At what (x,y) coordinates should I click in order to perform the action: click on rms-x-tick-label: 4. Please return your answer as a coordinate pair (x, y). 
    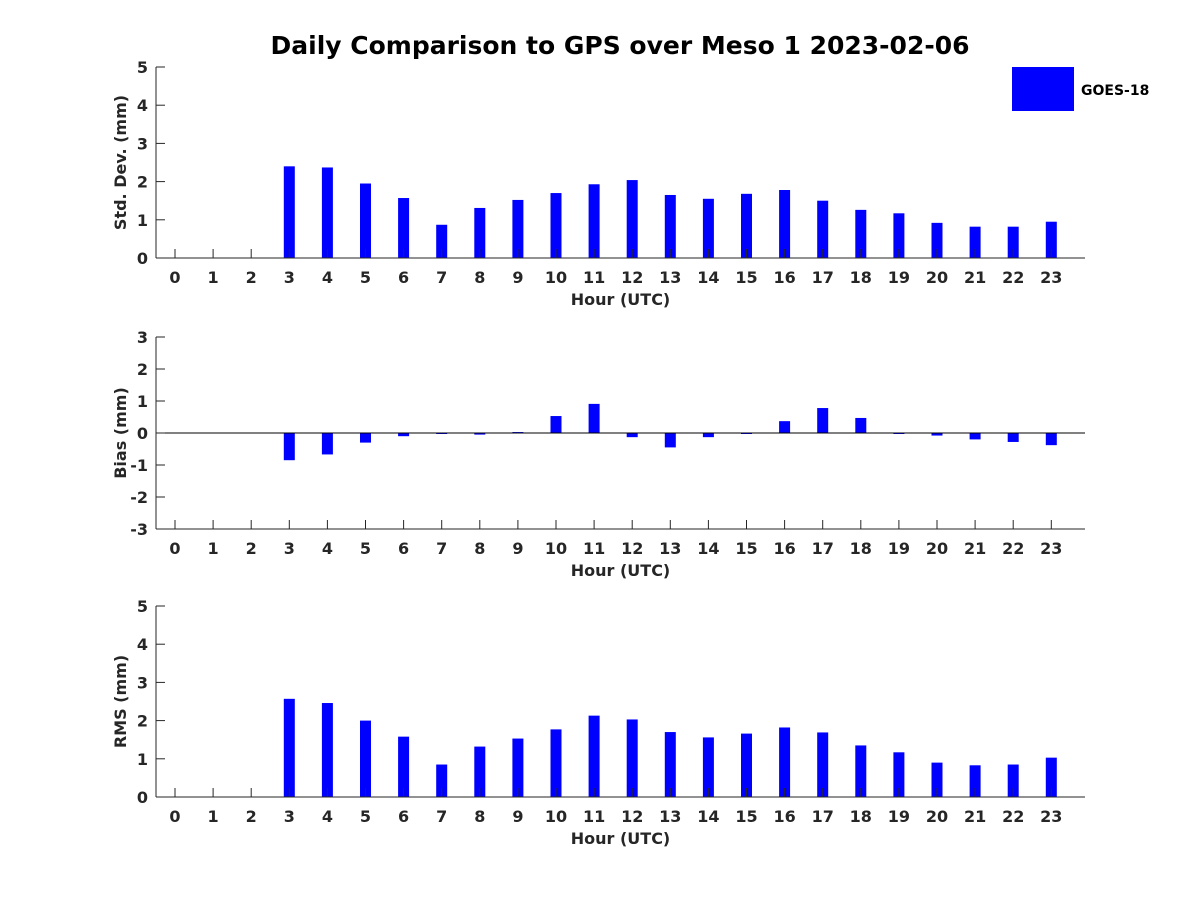
    Looking at the image, I should click on (327, 816).